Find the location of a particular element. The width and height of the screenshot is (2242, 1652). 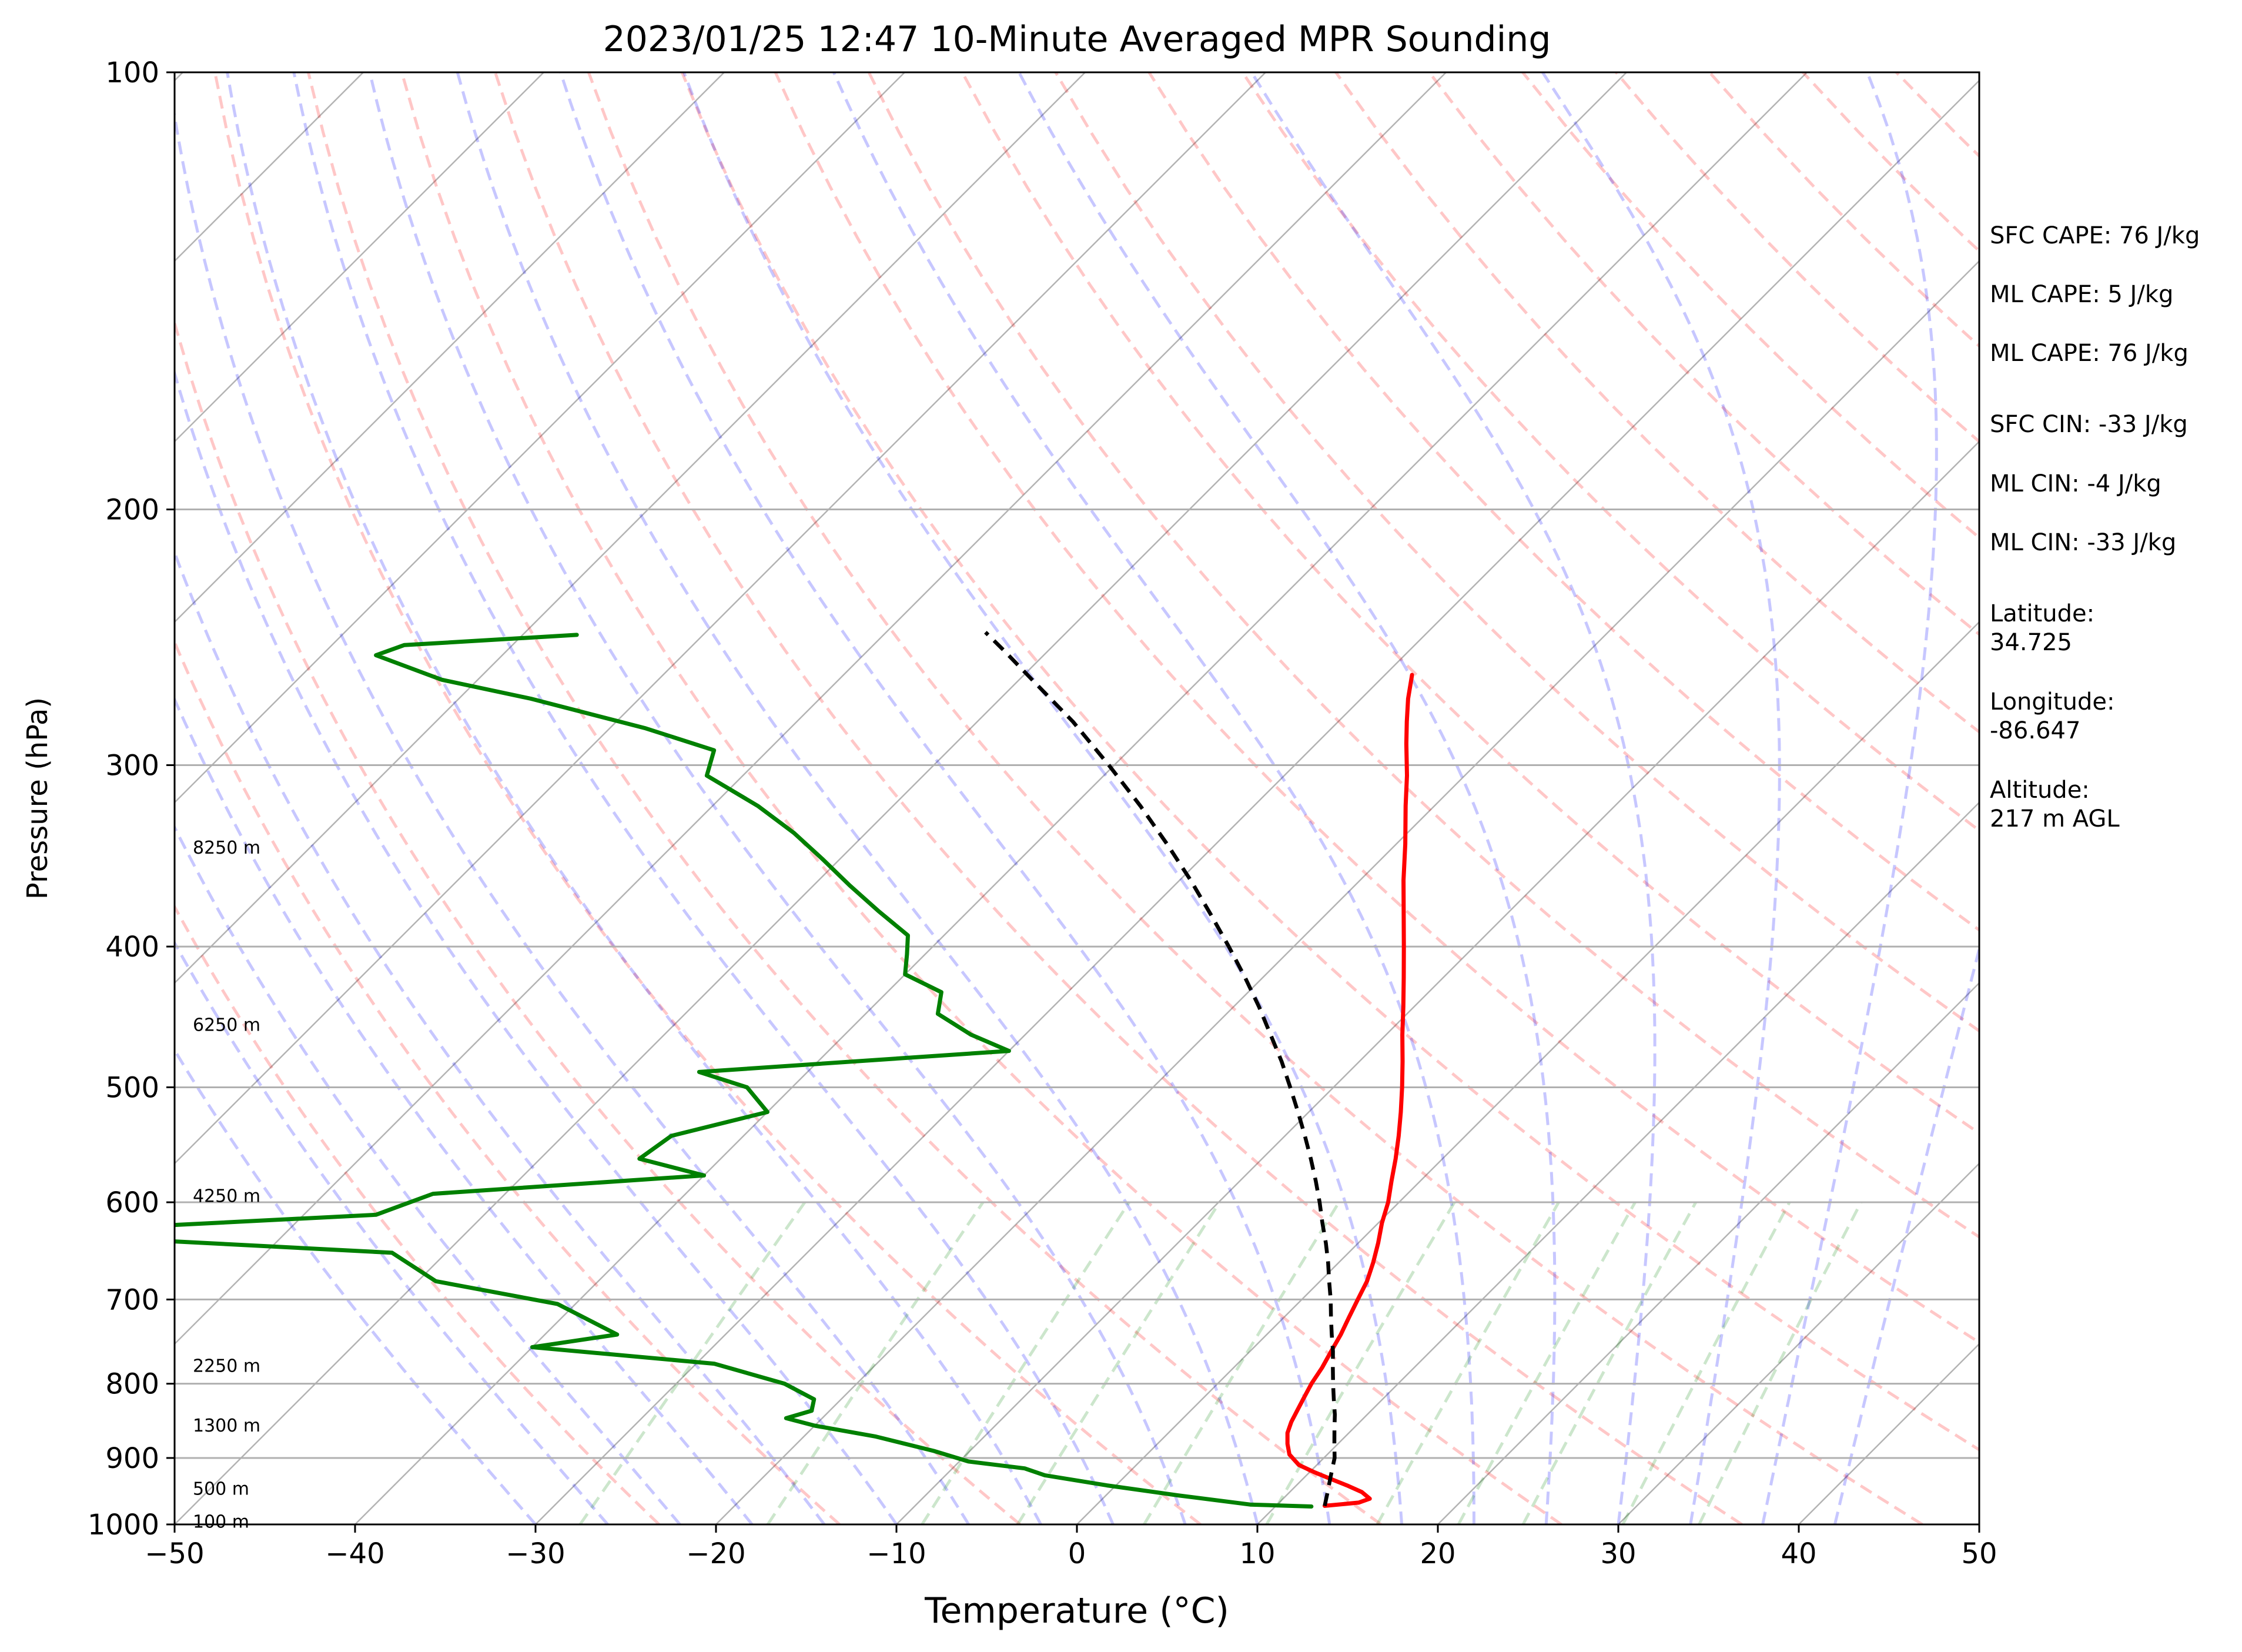

sfc-cin-text: SFC CIN: -33 J/kg is located at coordinates (2089, 424).